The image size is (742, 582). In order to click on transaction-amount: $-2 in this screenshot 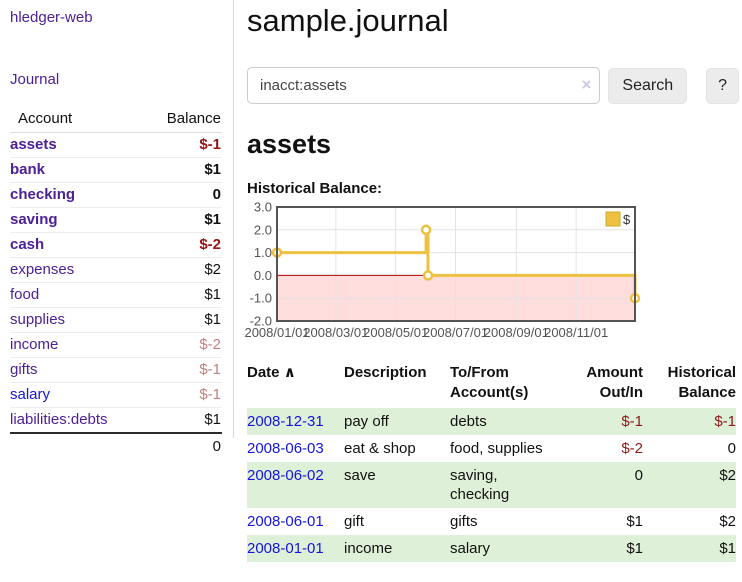, I will do `click(632, 448)`.